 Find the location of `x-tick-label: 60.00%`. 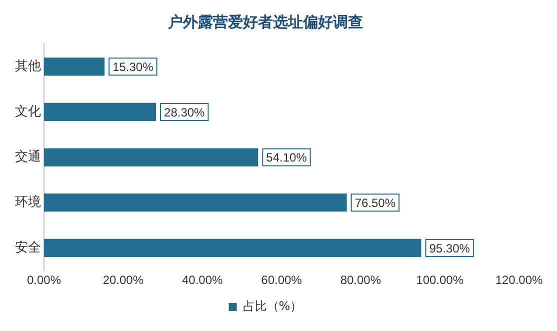

x-tick-label: 60.00% is located at coordinates (281, 280).